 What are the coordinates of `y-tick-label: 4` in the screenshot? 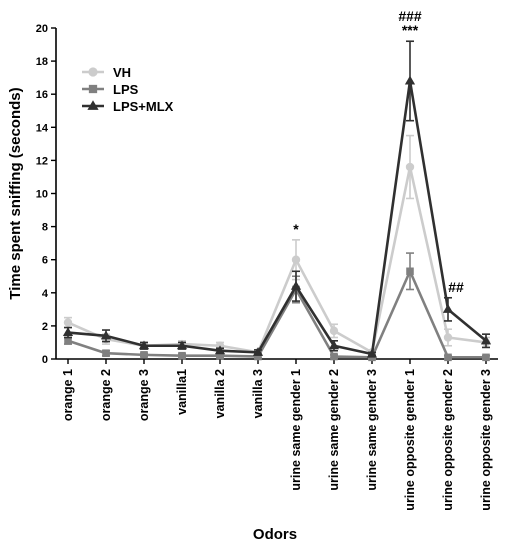 It's located at (45, 294).